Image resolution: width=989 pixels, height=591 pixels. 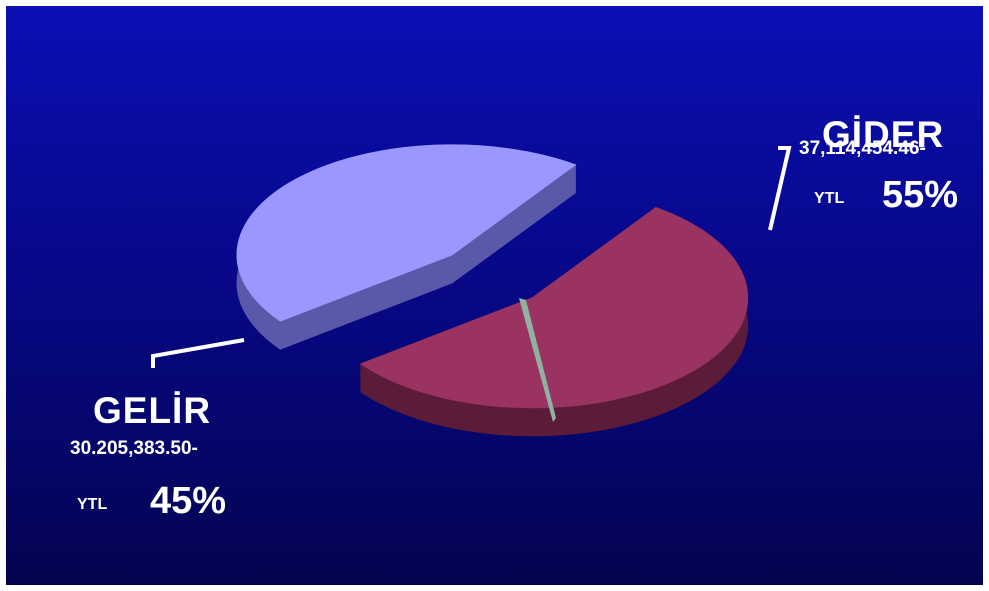 What do you see at coordinates (537, 360) in the screenshot?
I see `pie-slice-thin` at bounding box center [537, 360].